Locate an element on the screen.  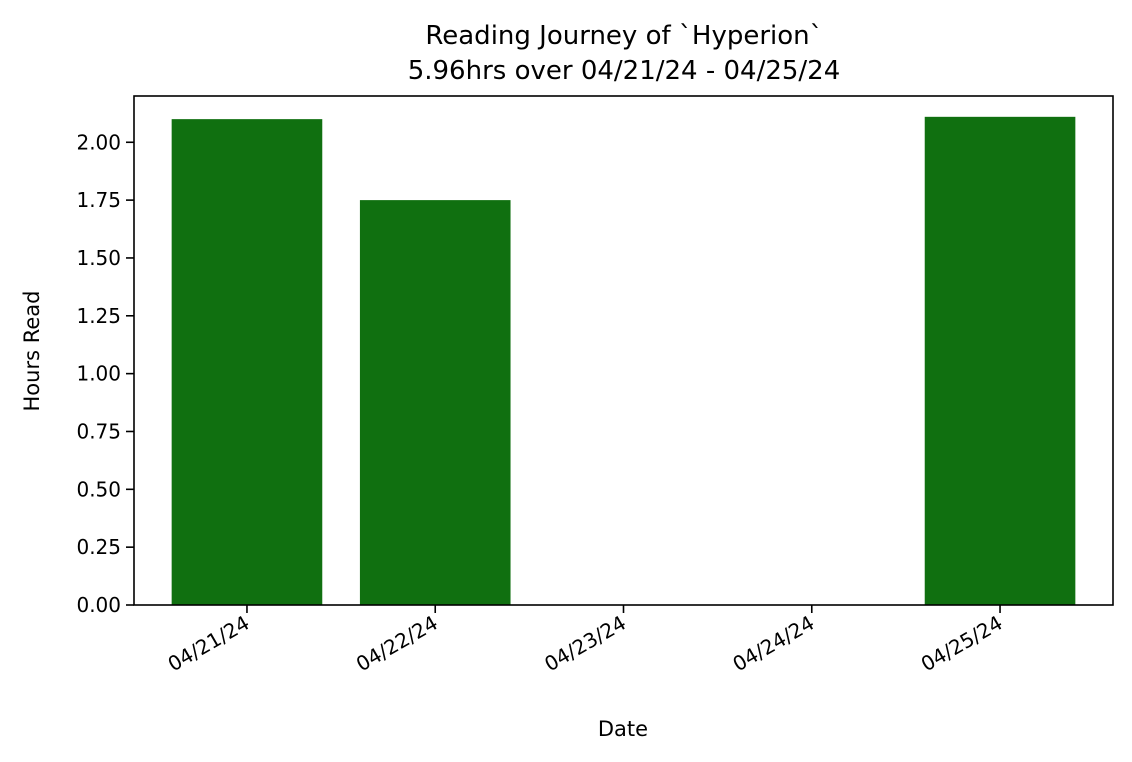
y-tick-label: 0.25 is located at coordinates (98, 547).